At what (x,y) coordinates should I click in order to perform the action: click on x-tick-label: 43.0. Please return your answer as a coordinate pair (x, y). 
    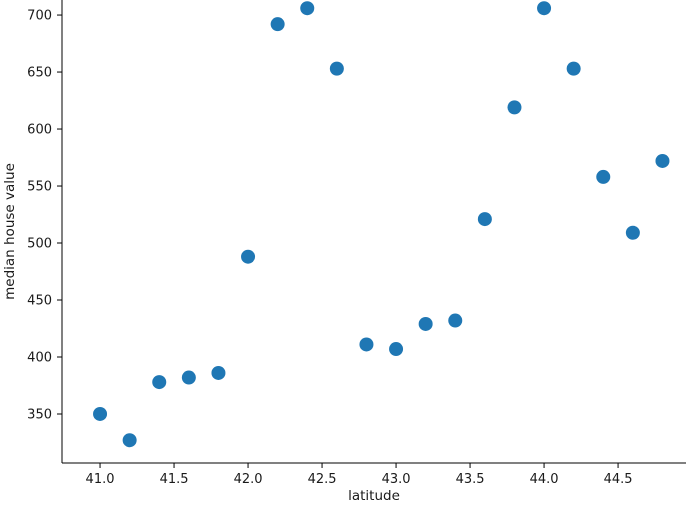
    Looking at the image, I should click on (396, 479).